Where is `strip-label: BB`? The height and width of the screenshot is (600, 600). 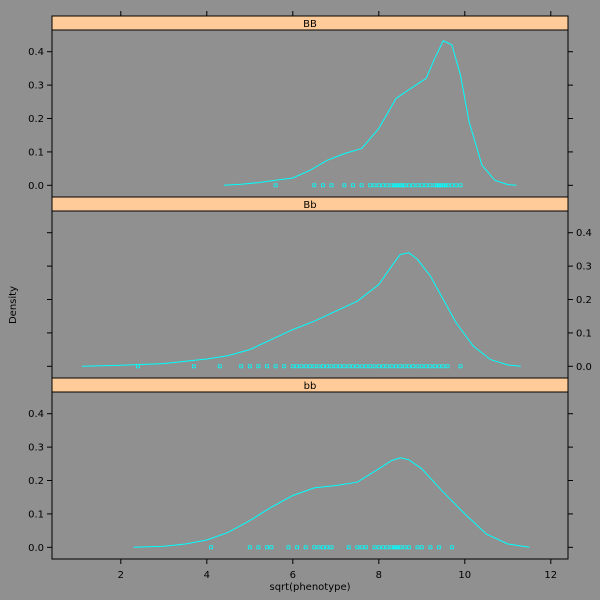
strip-label: BB is located at coordinates (310, 24).